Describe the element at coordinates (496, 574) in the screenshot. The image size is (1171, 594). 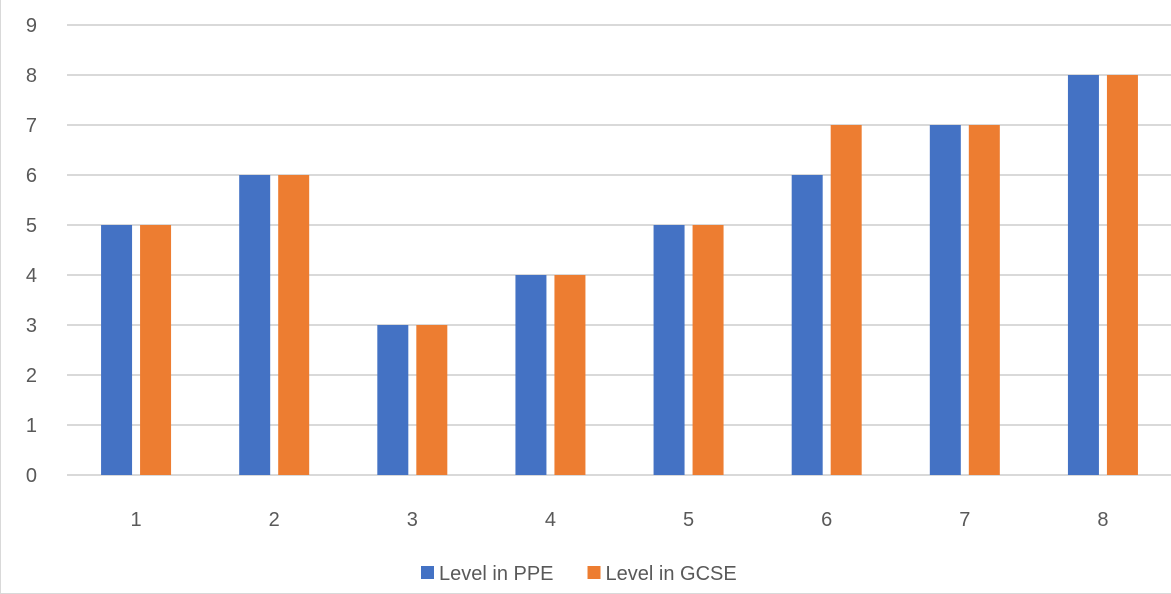
I see `legend-label-1: Level in PPE` at that location.